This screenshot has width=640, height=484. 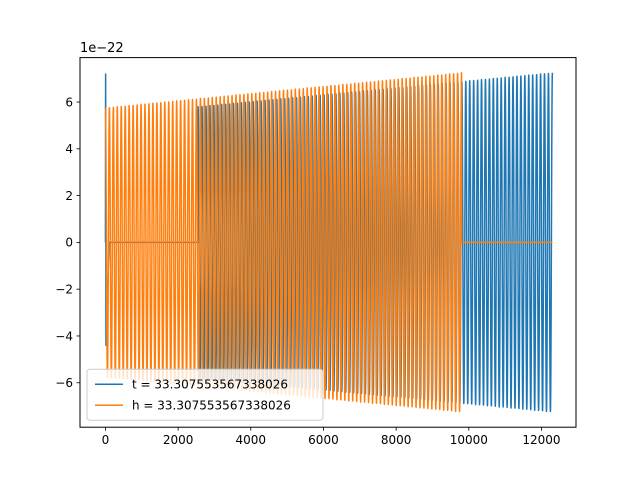 I want to click on legend-label: t = 33.307553567338026, so click(x=210, y=385).